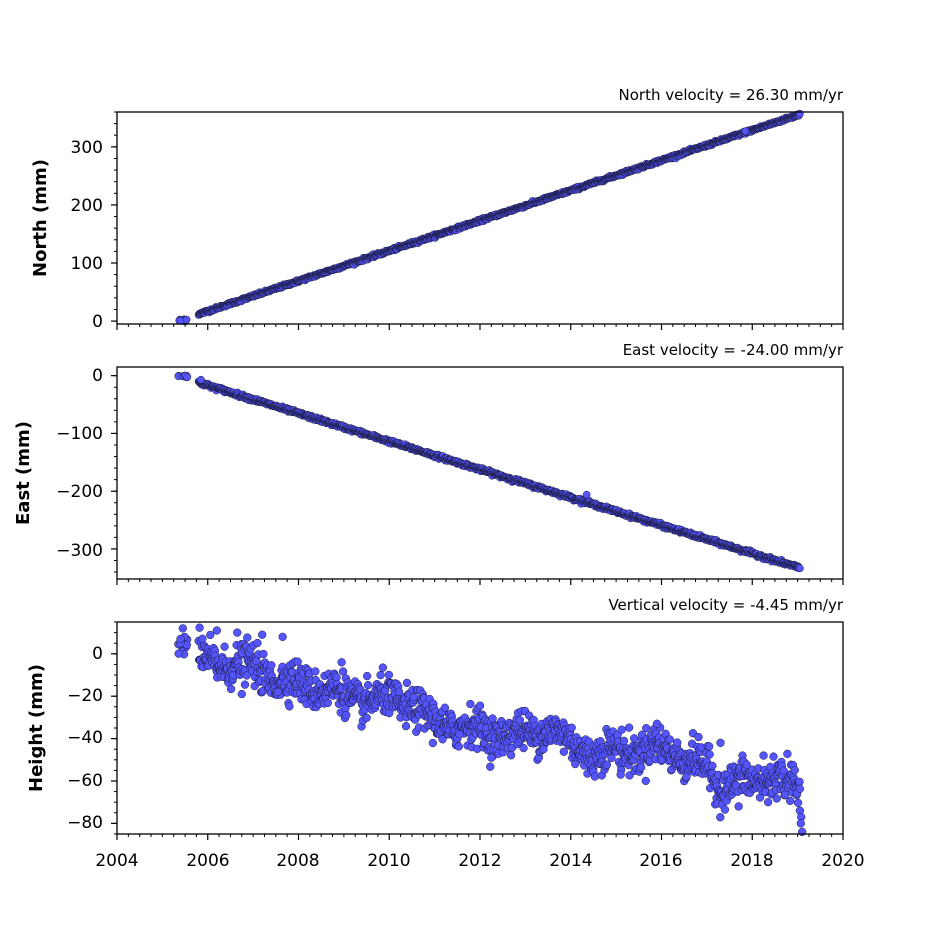 The height and width of the screenshot is (937, 937). Describe the element at coordinates (842, 861) in the screenshot. I see `x-tick-label: 2020` at that location.